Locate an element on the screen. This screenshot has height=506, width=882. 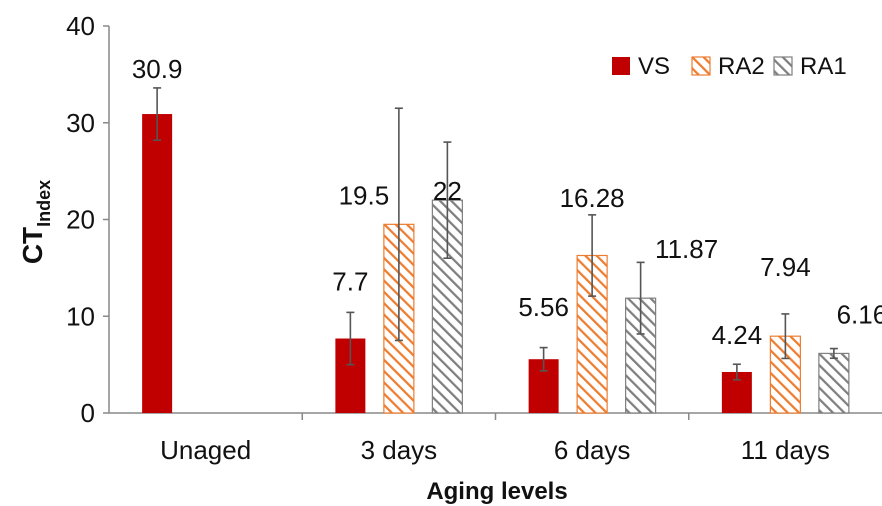
legend: VS RA2 RA1 is located at coordinates (729, 66).